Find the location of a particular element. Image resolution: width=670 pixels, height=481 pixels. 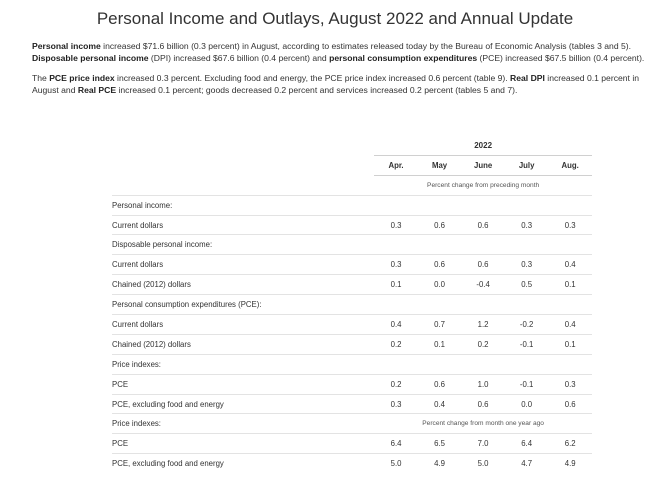

section-row: Disposable personal income: is located at coordinates (352, 244).